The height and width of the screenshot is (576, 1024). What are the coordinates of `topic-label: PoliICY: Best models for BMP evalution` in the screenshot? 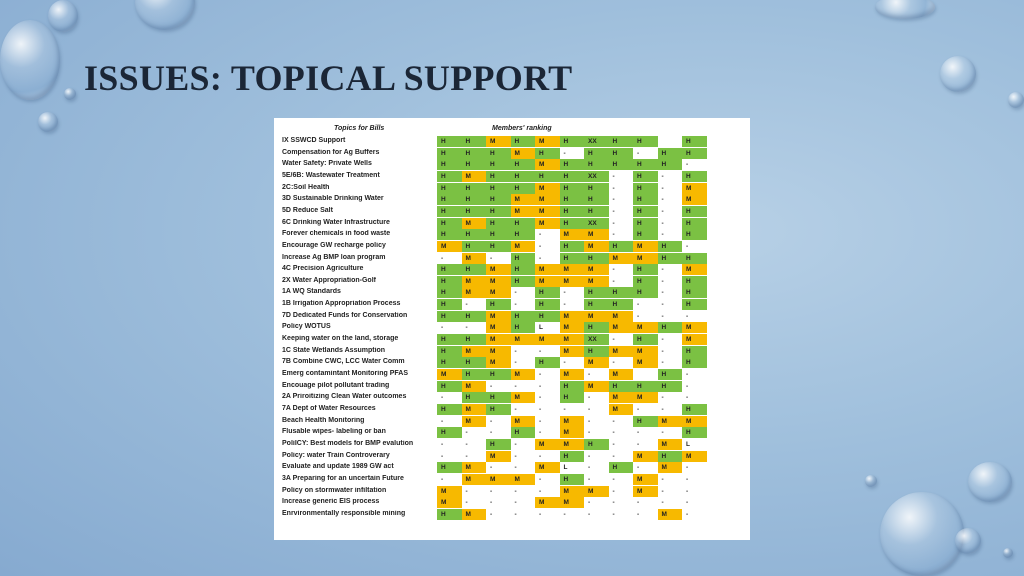 It's located at (348, 443).